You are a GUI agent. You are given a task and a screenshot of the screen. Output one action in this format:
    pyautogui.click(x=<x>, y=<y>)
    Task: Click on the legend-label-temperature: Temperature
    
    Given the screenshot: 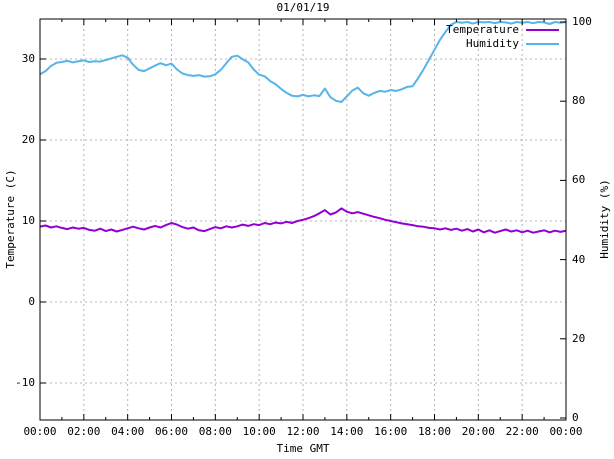 What is the action you would take?
    pyautogui.click(x=482, y=29)
    